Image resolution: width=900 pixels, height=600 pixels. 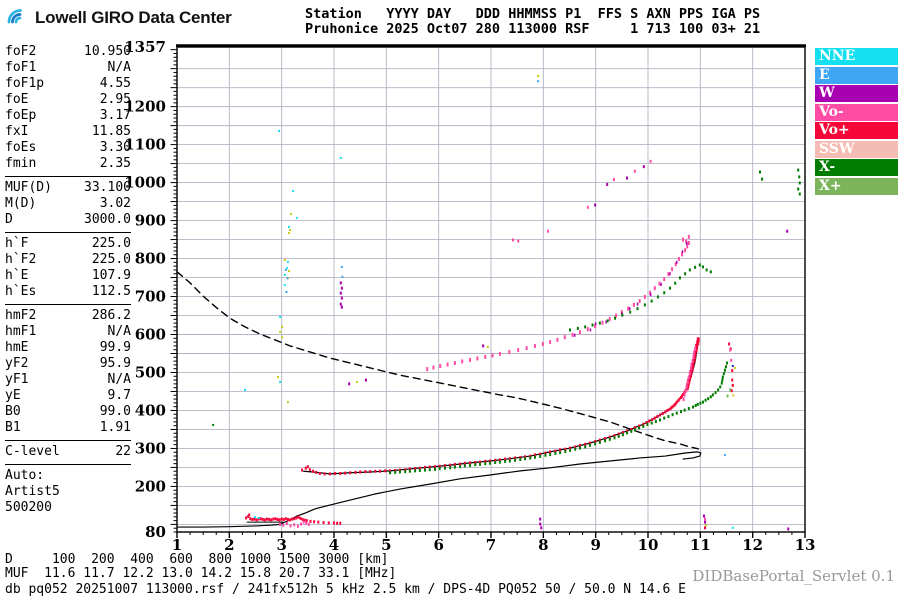 I want to click on parameter-label: fxI, so click(x=17, y=131).